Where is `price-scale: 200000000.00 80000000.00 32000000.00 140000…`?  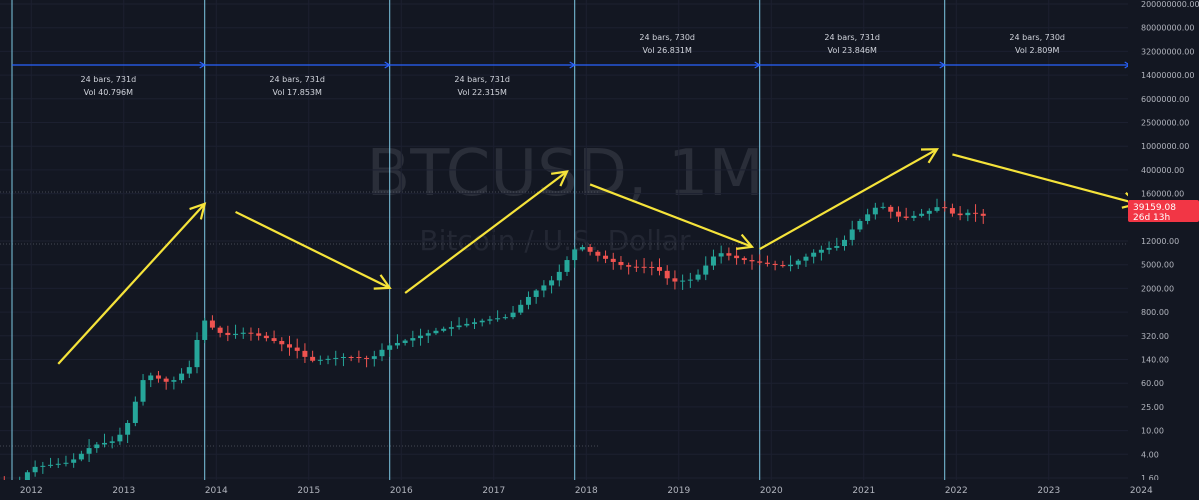
price-scale: 200000000.00 80000000.00 32000000.00 140000… is located at coordinates (1163, 241).